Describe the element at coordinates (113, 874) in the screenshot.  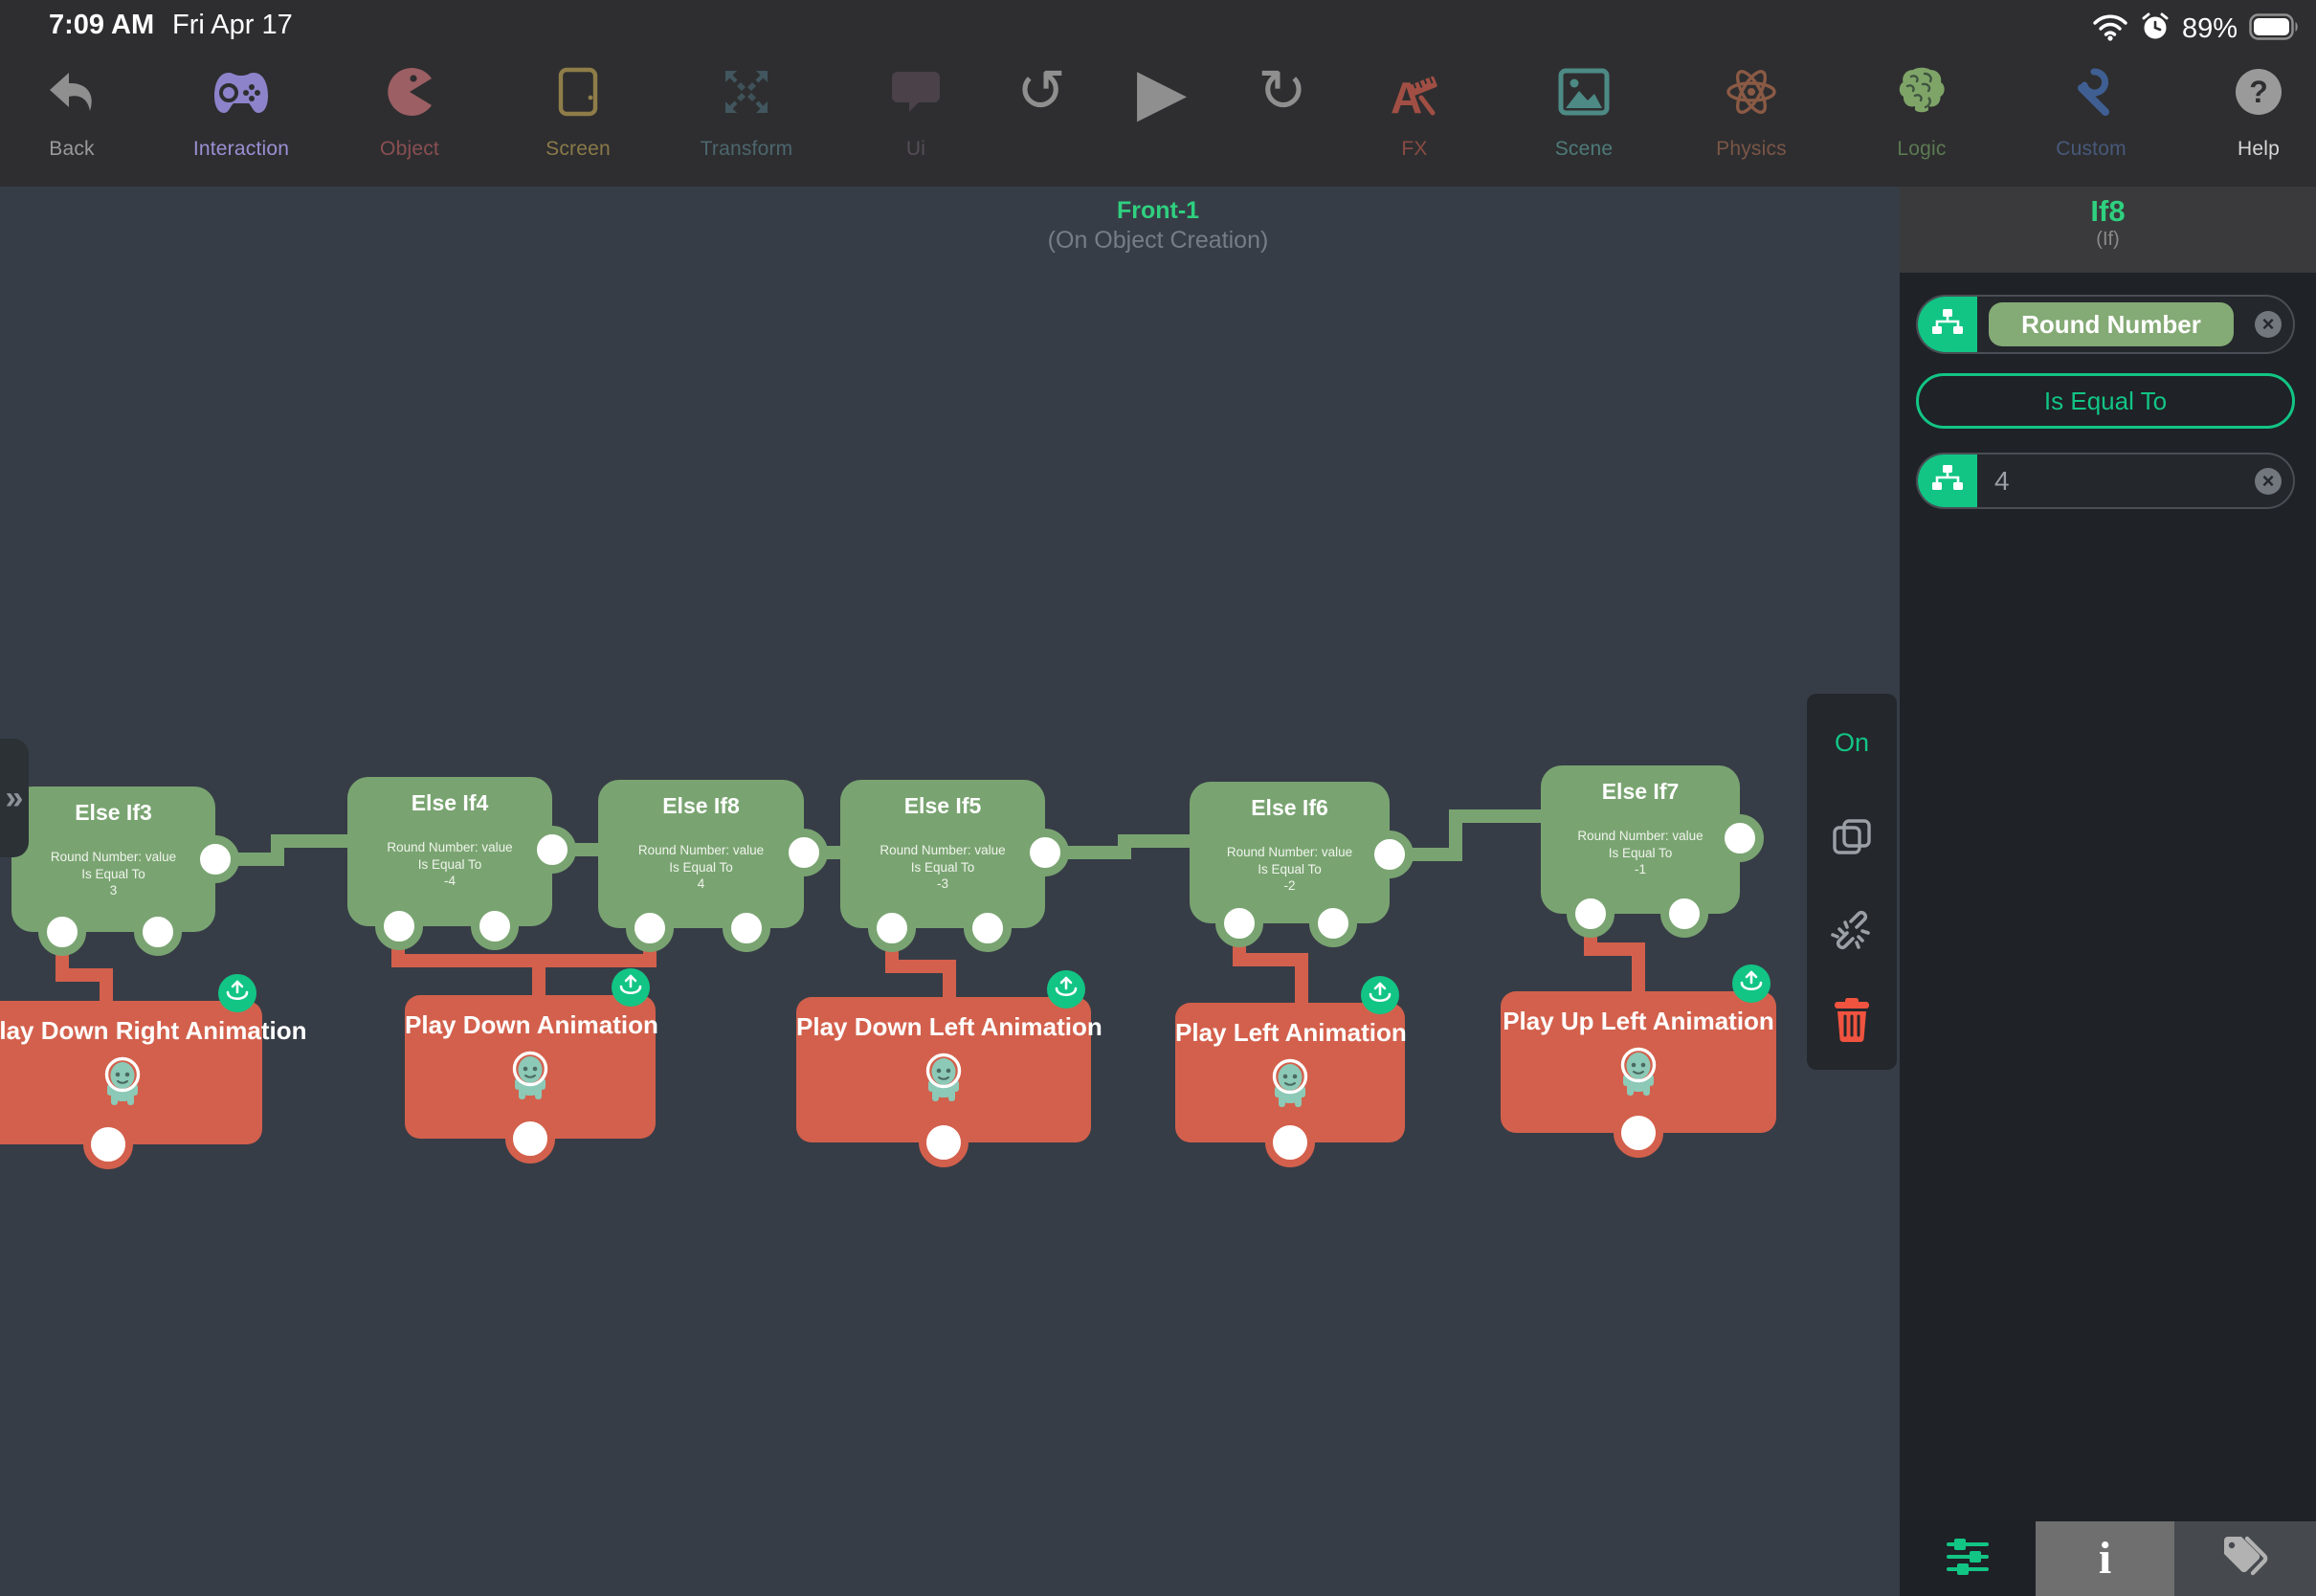
I see `node-summary: Round Number: value Is Equal To 3` at that location.